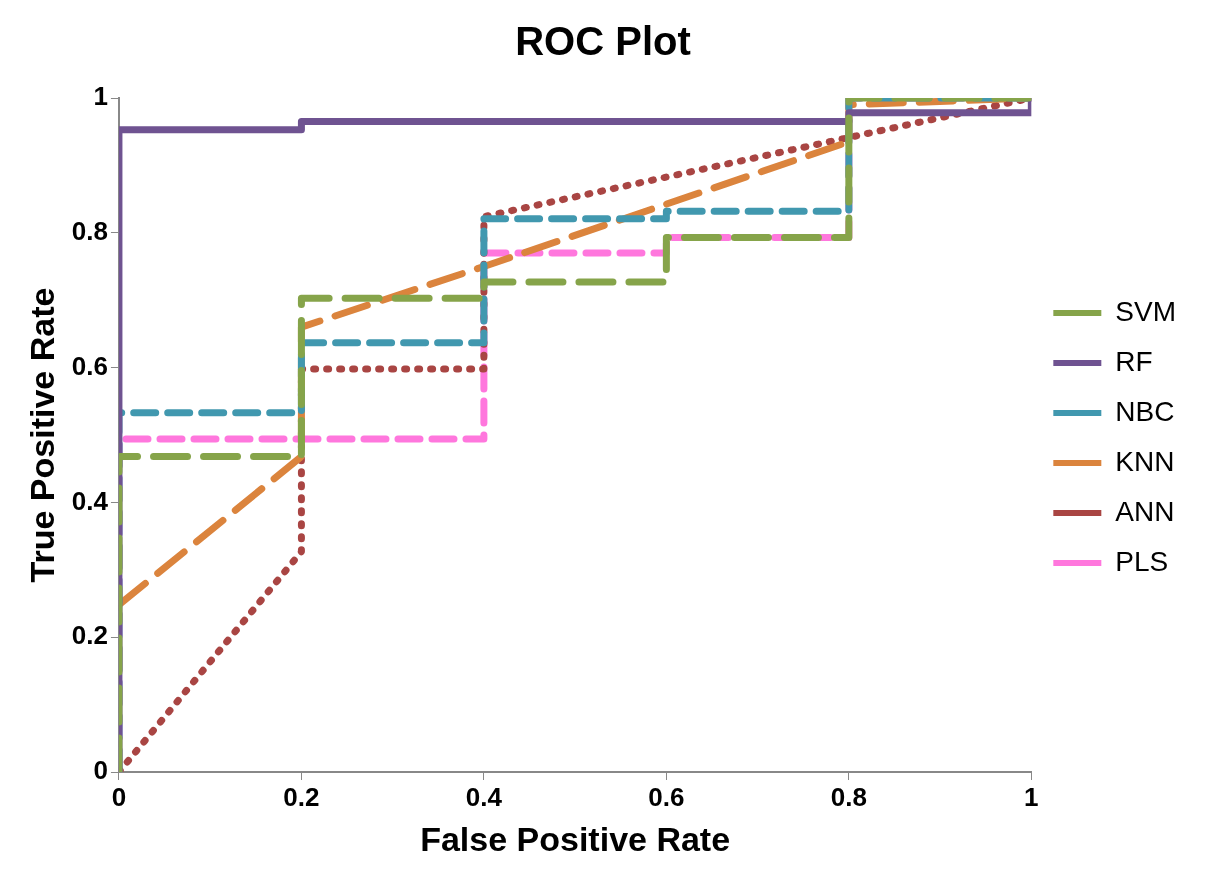 The height and width of the screenshot is (886, 1226). Describe the element at coordinates (90, 500) in the screenshot. I see `y-tick-label: 0.4` at that location.